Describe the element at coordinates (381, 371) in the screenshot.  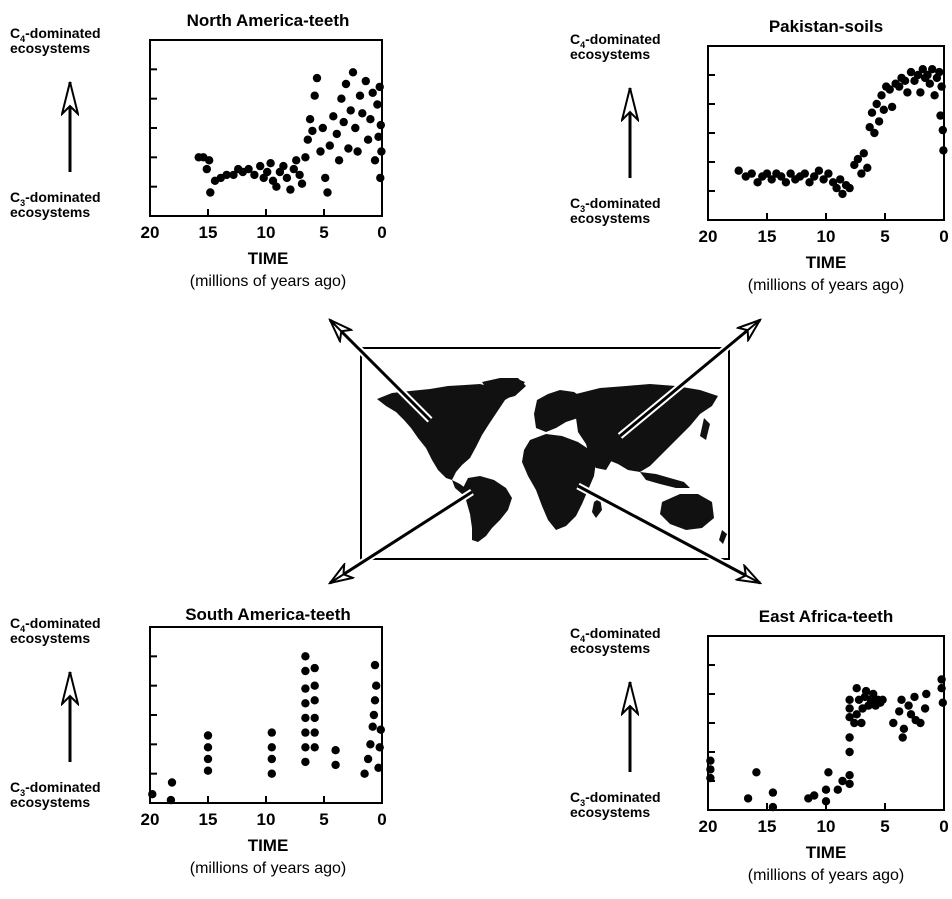
I see `arrow-to-north-america` at that location.